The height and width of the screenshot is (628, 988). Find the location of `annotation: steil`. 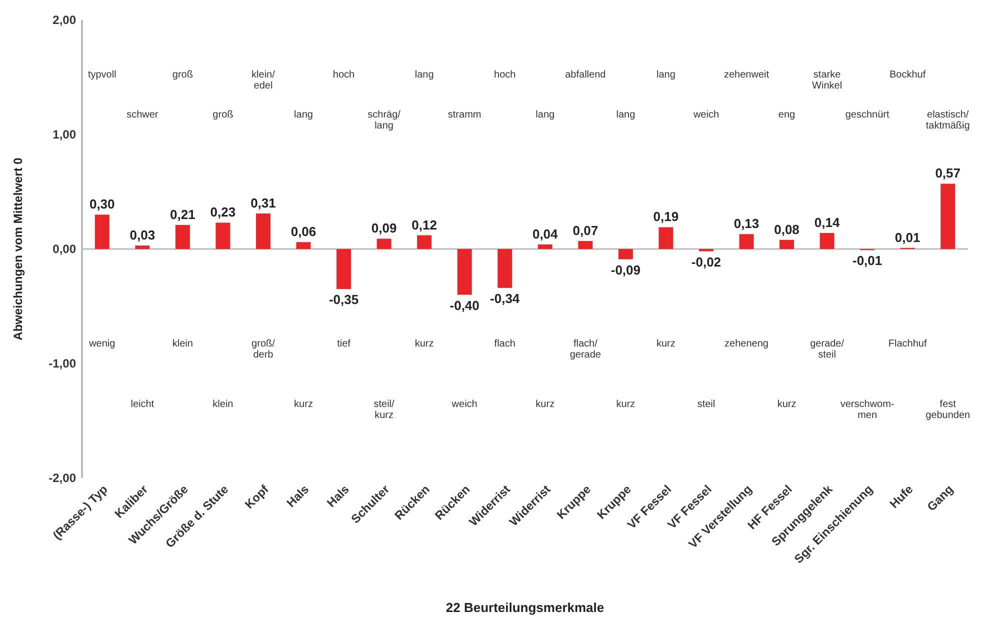

annotation: steil is located at coordinates (706, 404).